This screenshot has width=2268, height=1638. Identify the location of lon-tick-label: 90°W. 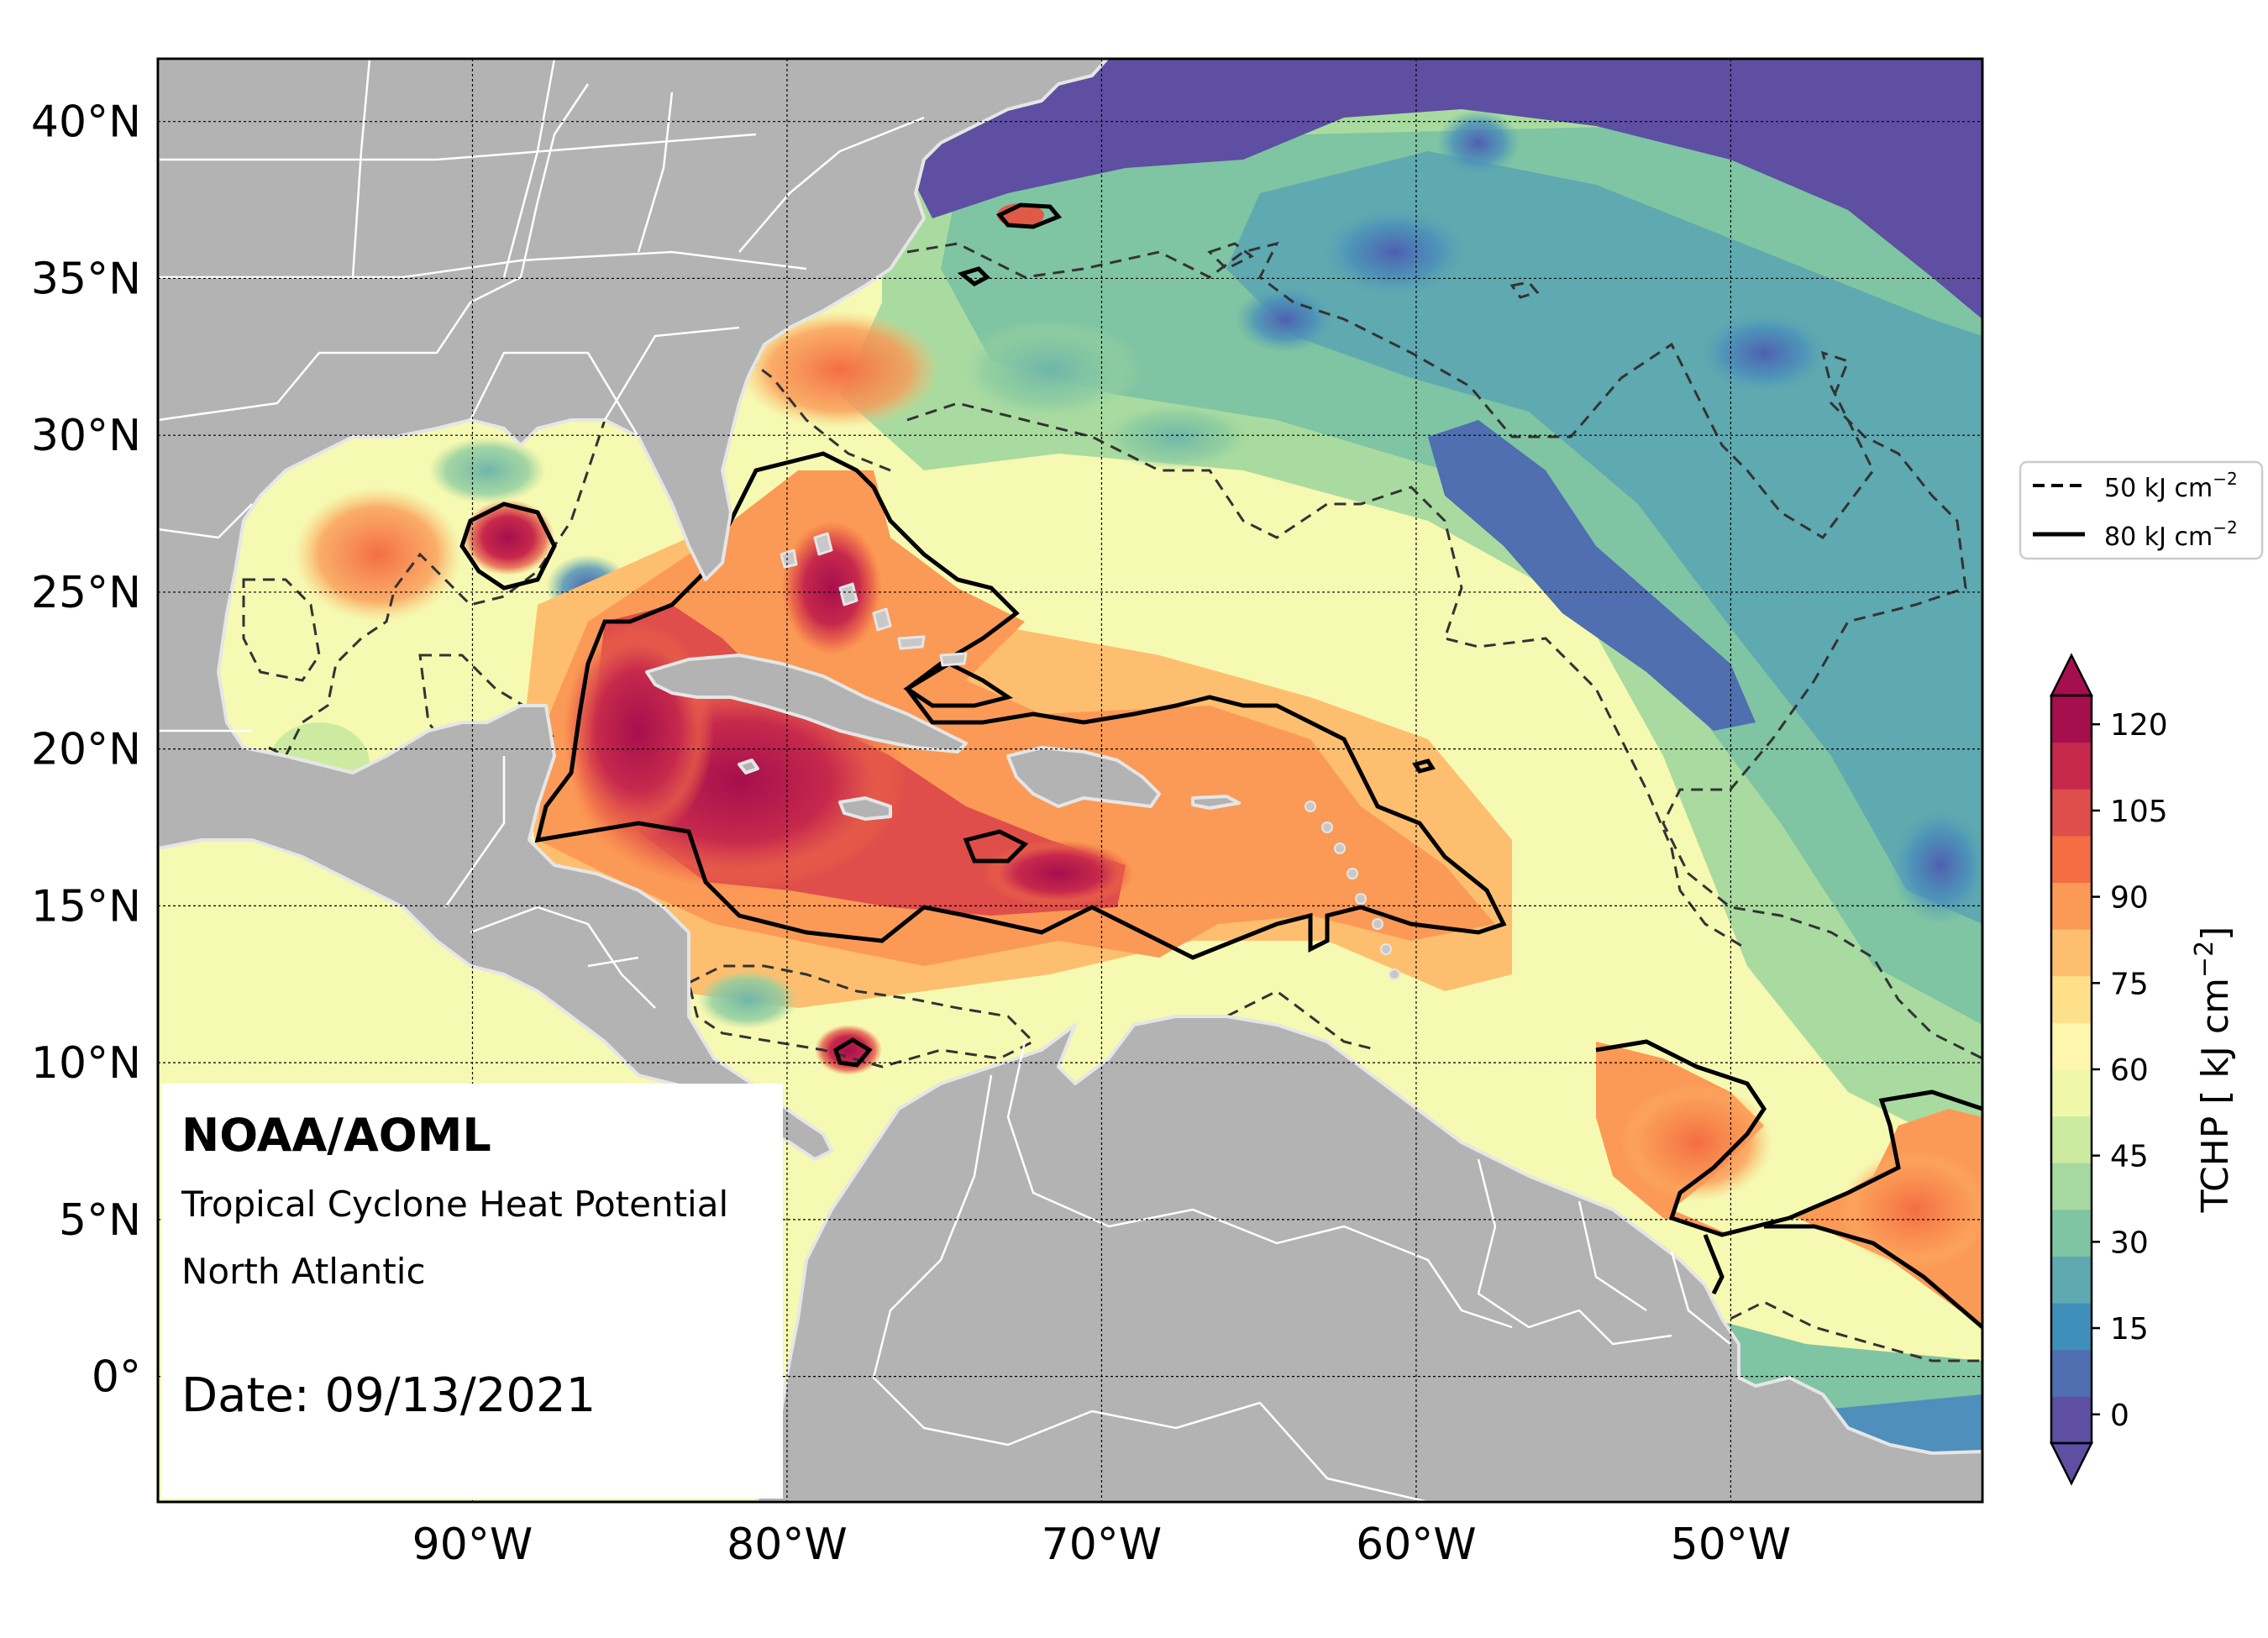
(472, 1545).